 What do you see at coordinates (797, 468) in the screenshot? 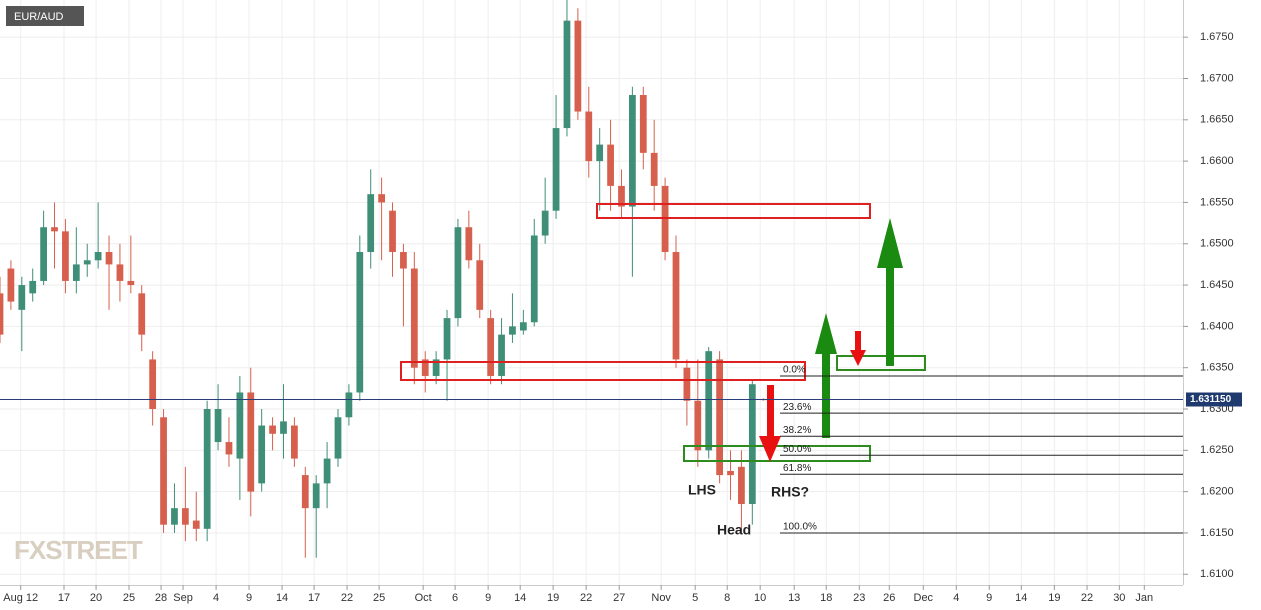
I see `fib-label: 61.8%` at bounding box center [797, 468].